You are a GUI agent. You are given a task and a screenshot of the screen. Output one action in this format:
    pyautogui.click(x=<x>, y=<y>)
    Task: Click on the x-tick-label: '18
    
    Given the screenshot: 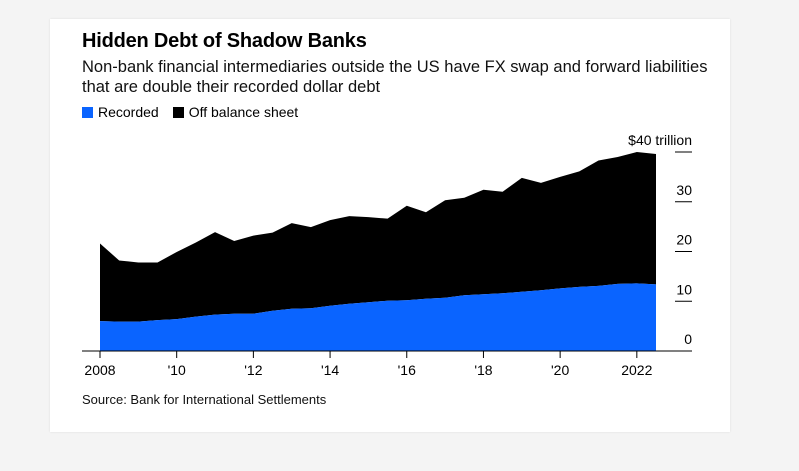 What is the action you would take?
    pyautogui.click(x=483, y=370)
    